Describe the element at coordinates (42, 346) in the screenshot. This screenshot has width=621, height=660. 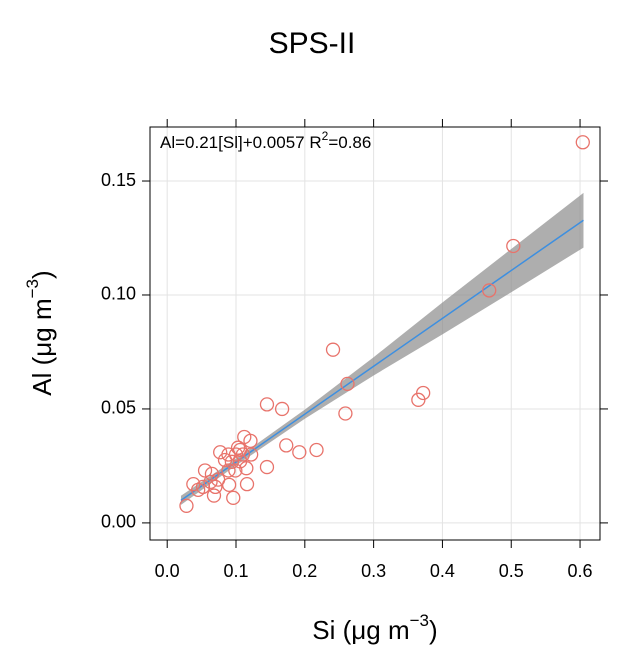
I see `y-axis-label-text: Al (μg m` at that location.